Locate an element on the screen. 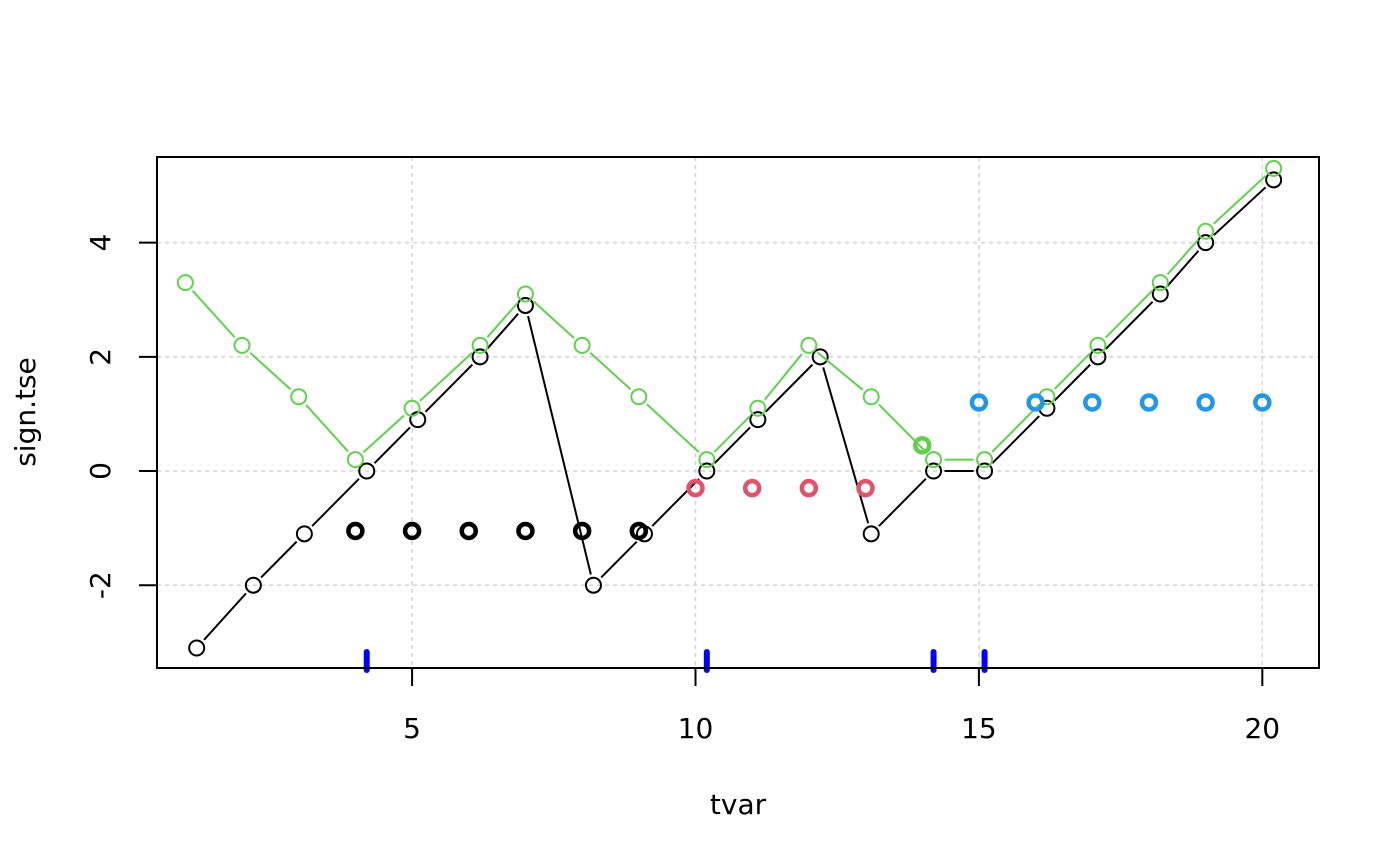  y-tick-label: 0 is located at coordinates (100, 471).